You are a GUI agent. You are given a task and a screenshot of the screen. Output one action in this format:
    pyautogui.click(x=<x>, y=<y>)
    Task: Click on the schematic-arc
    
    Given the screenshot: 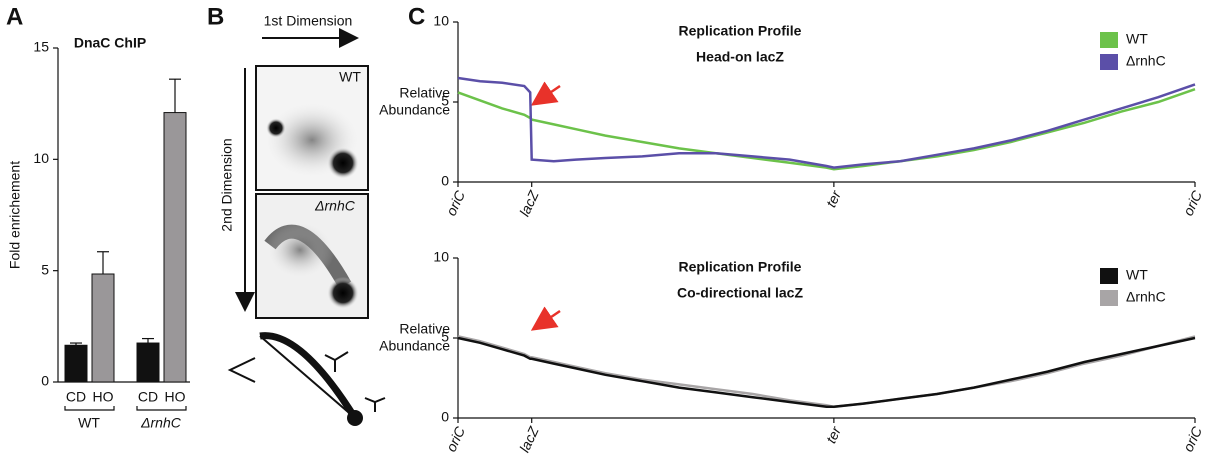 What is the action you would take?
    pyautogui.click(x=308, y=376)
    